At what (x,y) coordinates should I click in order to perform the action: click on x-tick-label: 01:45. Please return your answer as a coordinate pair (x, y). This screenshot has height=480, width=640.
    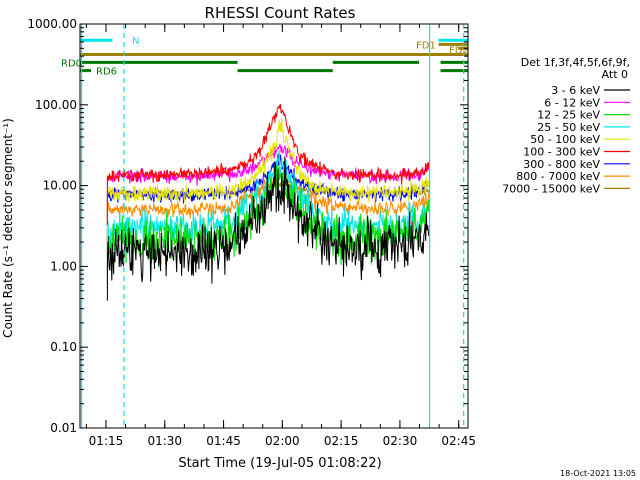
    Looking at the image, I should click on (223, 441).